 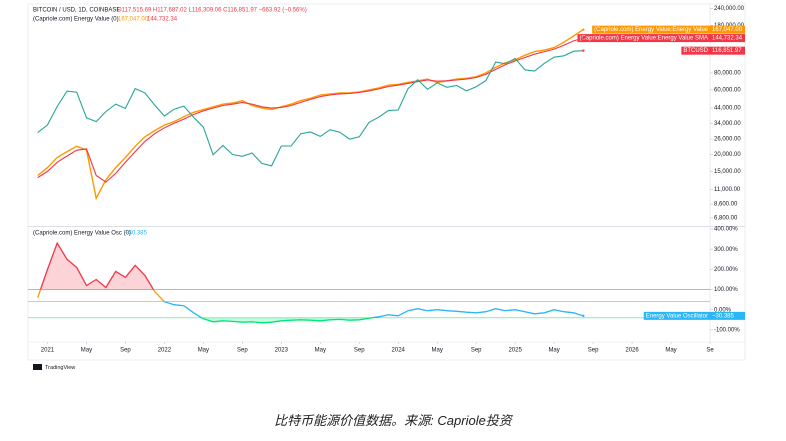 What do you see at coordinates (76, 11) in the screenshot?
I see `symbol: BITCOIN / USD, 1D, COINBASE` at bounding box center [76, 11].